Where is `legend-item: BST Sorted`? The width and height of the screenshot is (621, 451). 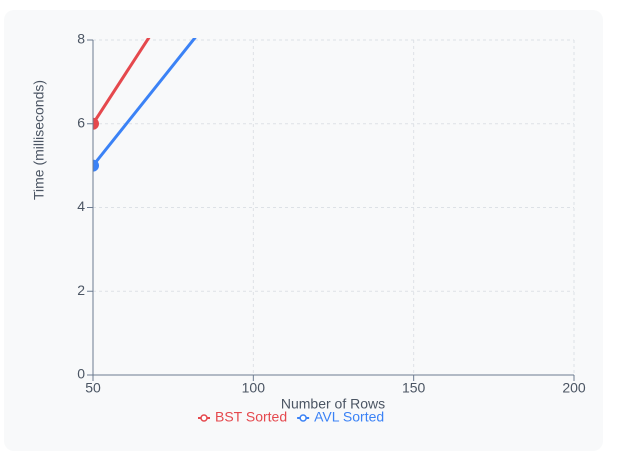 legend-item: BST Sorted is located at coordinates (242, 417).